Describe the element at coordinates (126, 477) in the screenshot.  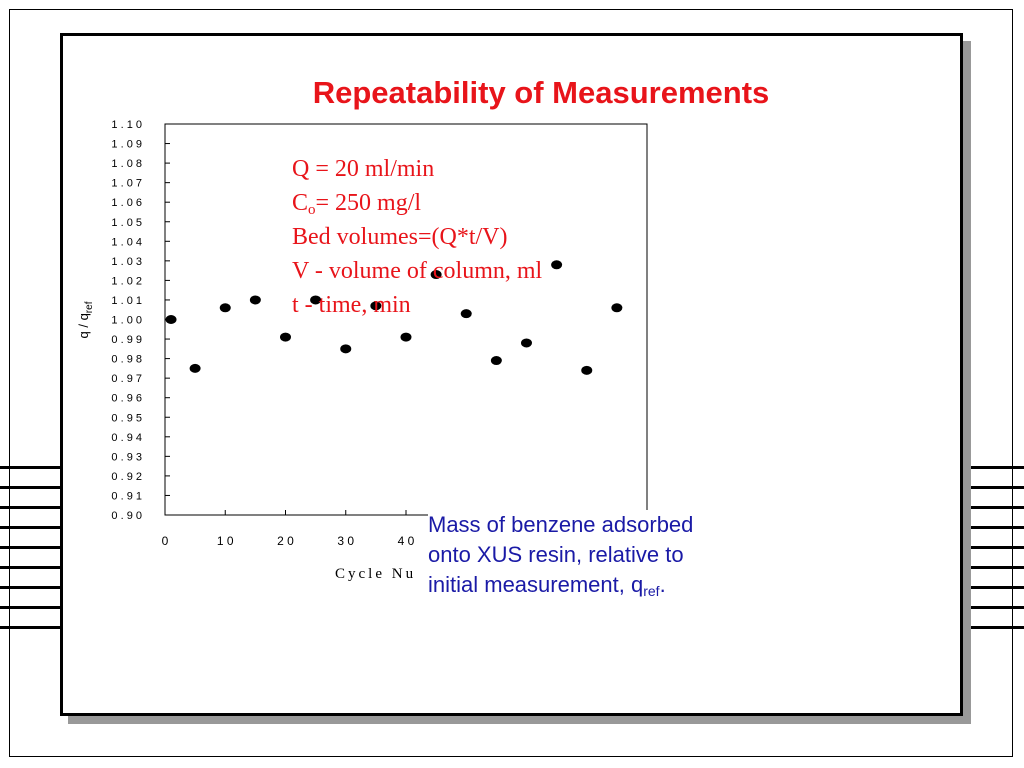
I see `y-tick-label: 0 . 9 2` at that location.